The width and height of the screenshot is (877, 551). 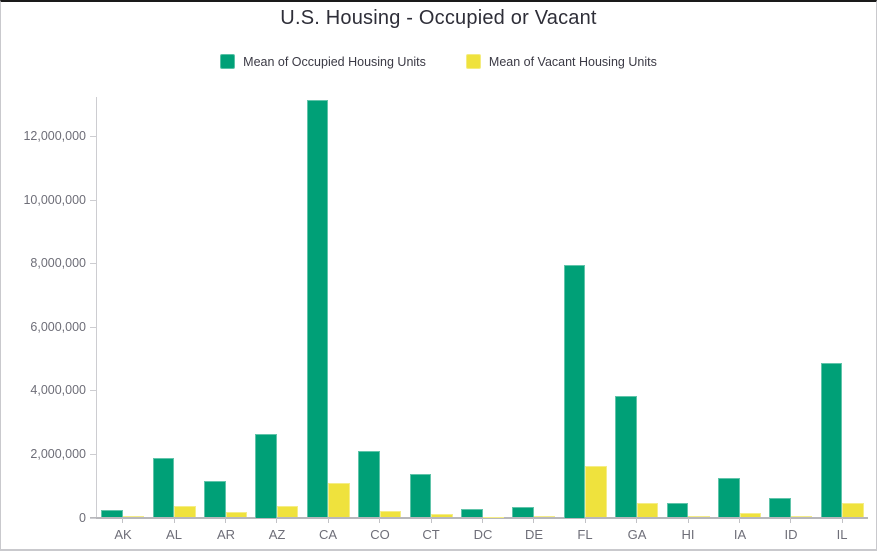 I want to click on x-axis-label: IL, so click(x=842, y=534).